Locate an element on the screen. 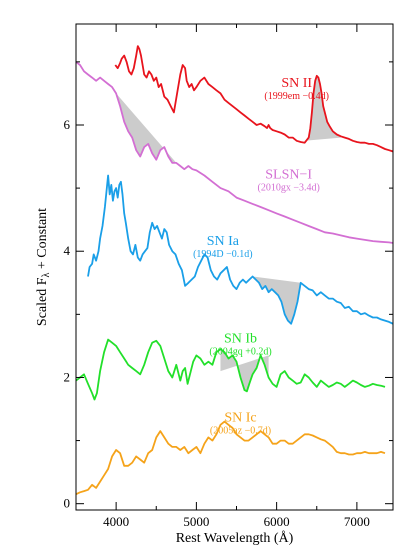  x-tick-label: 4000 is located at coordinates (116, 521).